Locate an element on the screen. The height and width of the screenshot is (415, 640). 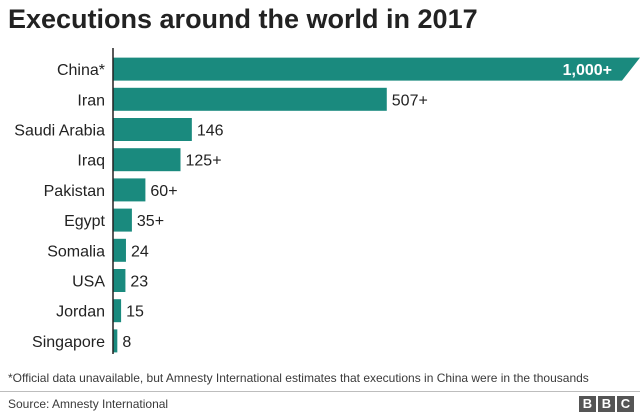
source-note: Source: Amnesty International is located at coordinates (88, 404).